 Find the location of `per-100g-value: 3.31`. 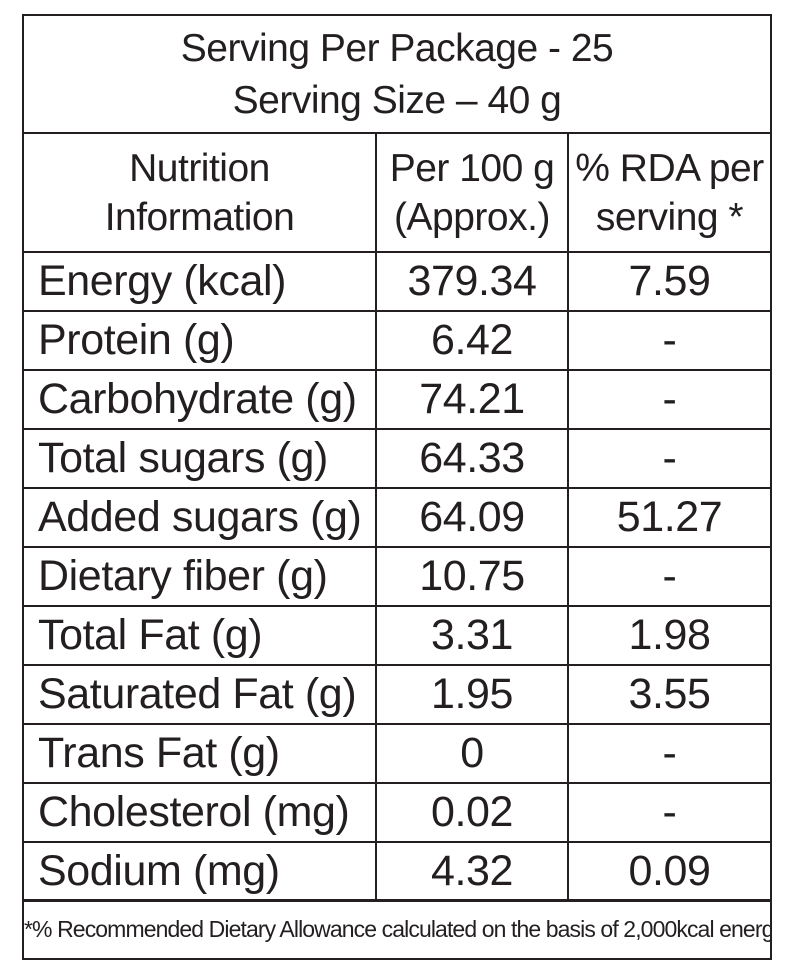

per-100g-value: 3.31 is located at coordinates (472, 635).